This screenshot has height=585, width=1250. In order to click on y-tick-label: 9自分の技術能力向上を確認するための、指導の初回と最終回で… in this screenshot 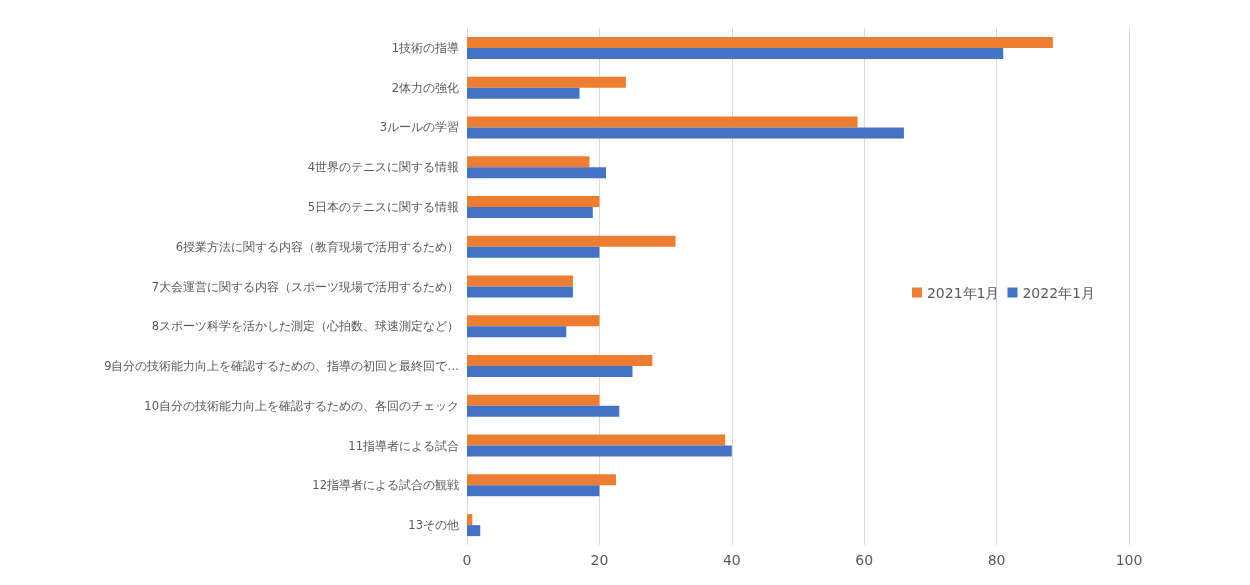, I will do `click(281, 366)`.